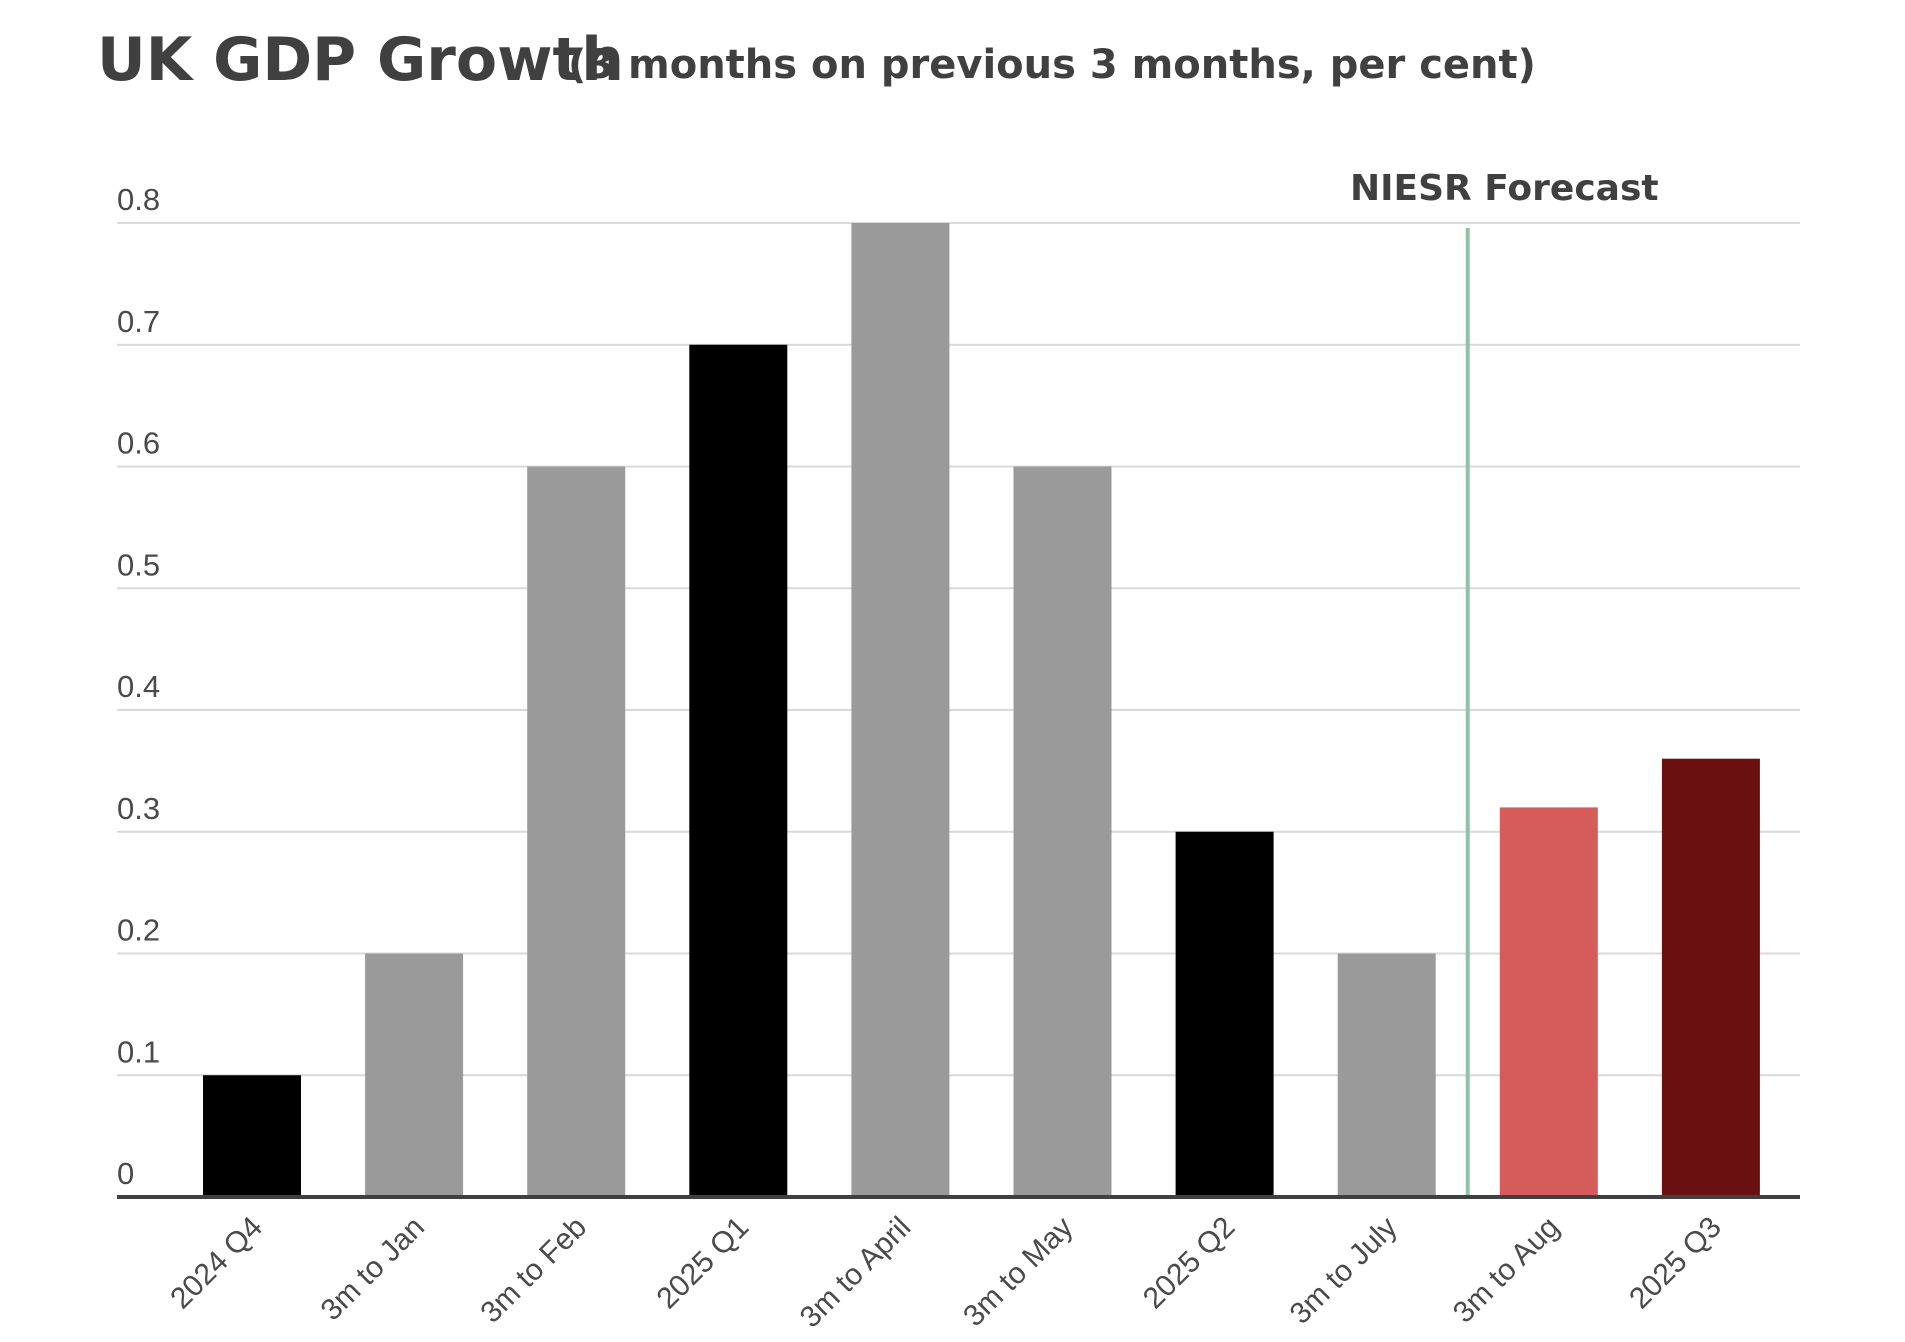  Describe the element at coordinates (138, 808) in the screenshot. I see `y-tick-label: 0.3` at that location.